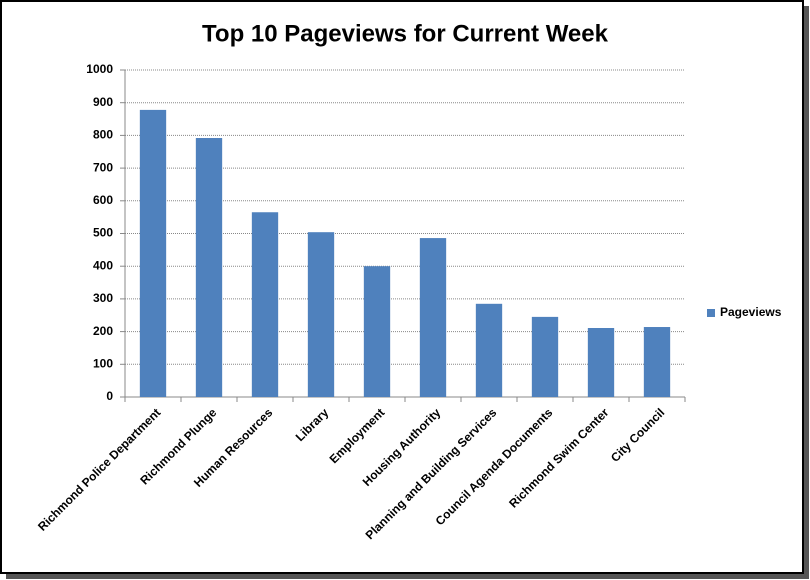 This screenshot has width=810, height=580. What do you see at coordinates (103, 200) in the screenshot?
I see `y-tick-label: 600` at bounding box center [103, 200].